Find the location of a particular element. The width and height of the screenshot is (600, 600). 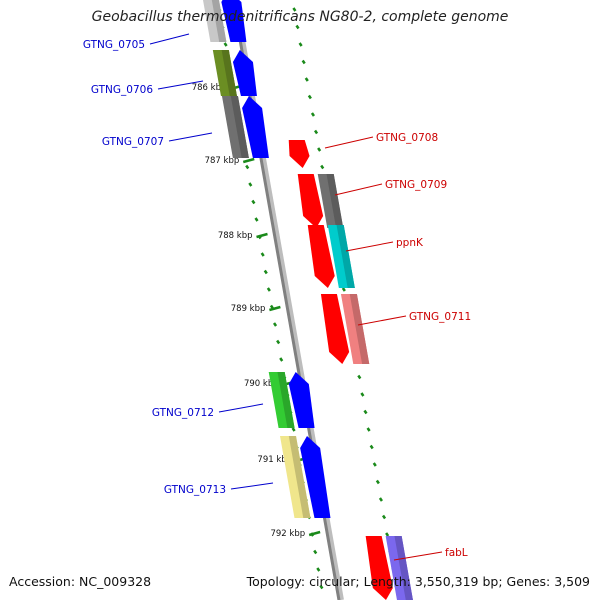

gene-gtng-0711: GTNG_0711 is located at coordinates (395, 329).